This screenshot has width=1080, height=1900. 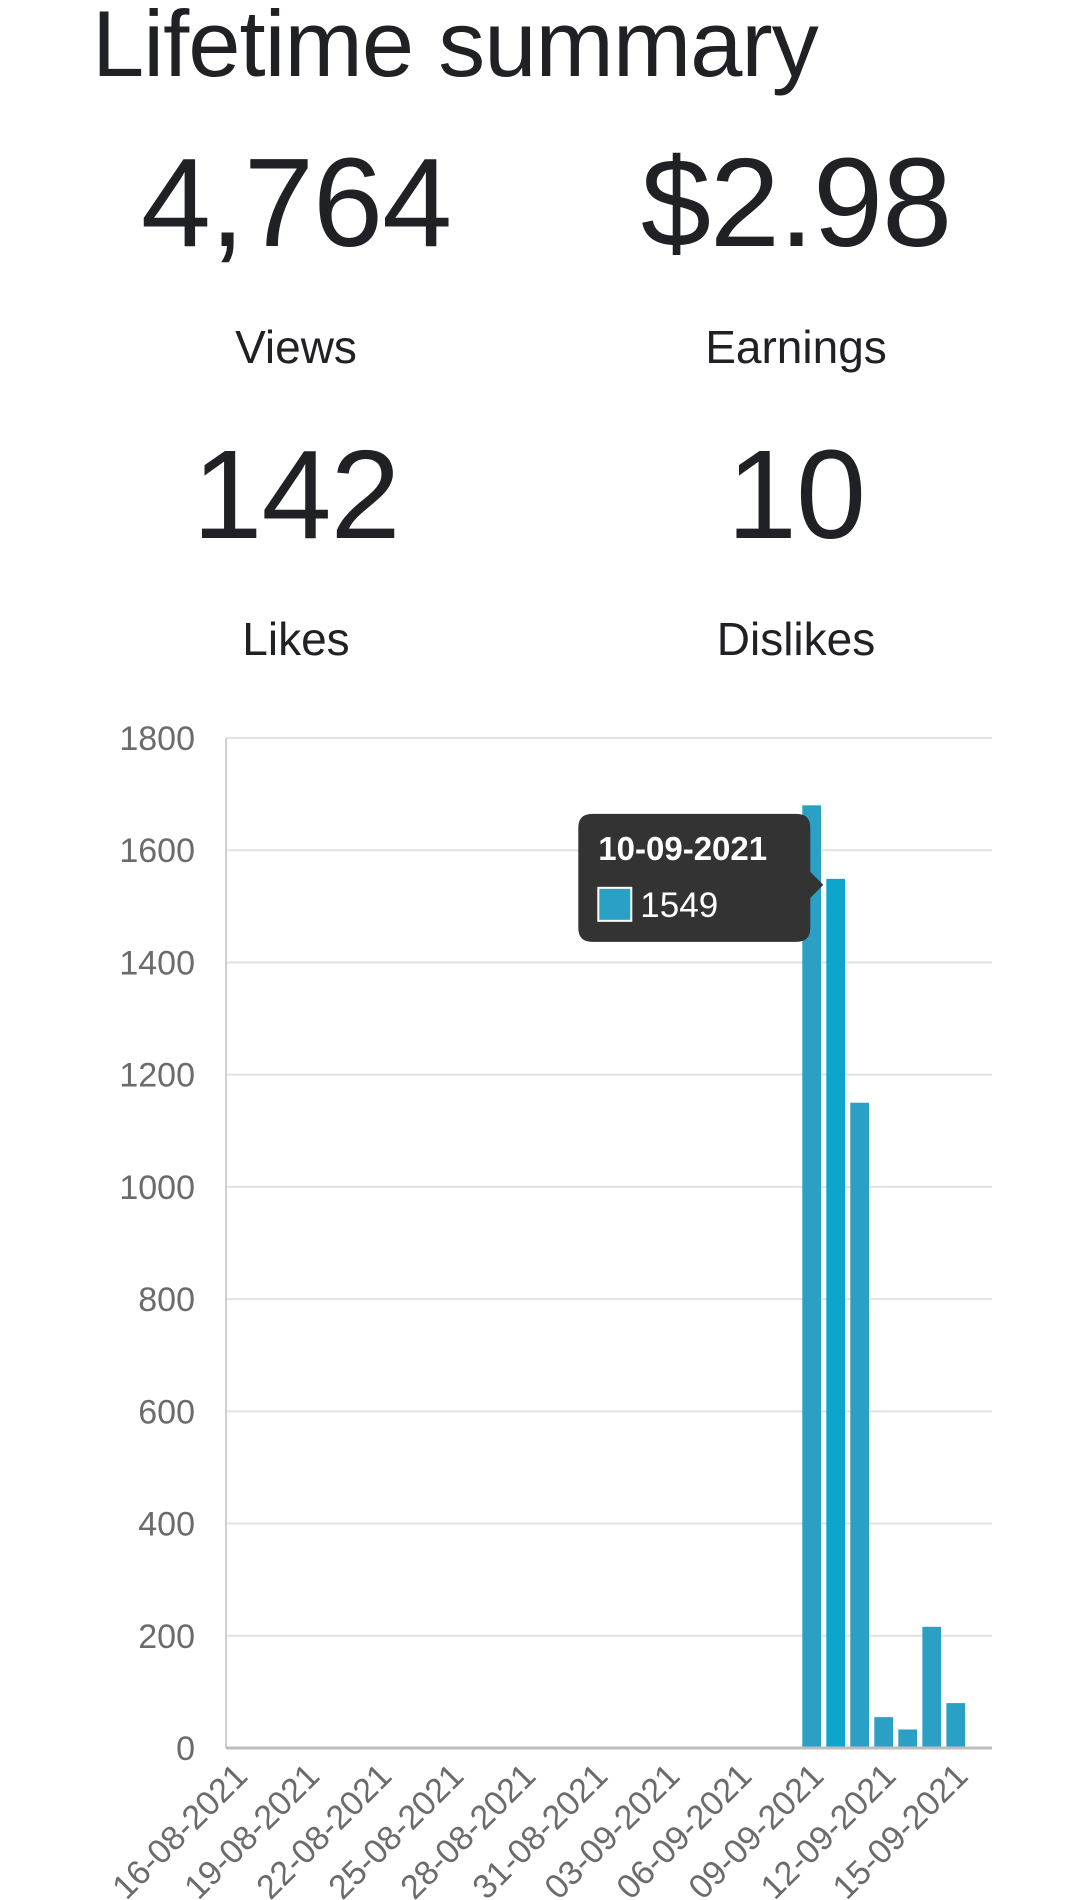 I want to click on y-tick-label: 1800, so click(x=157, y=739).